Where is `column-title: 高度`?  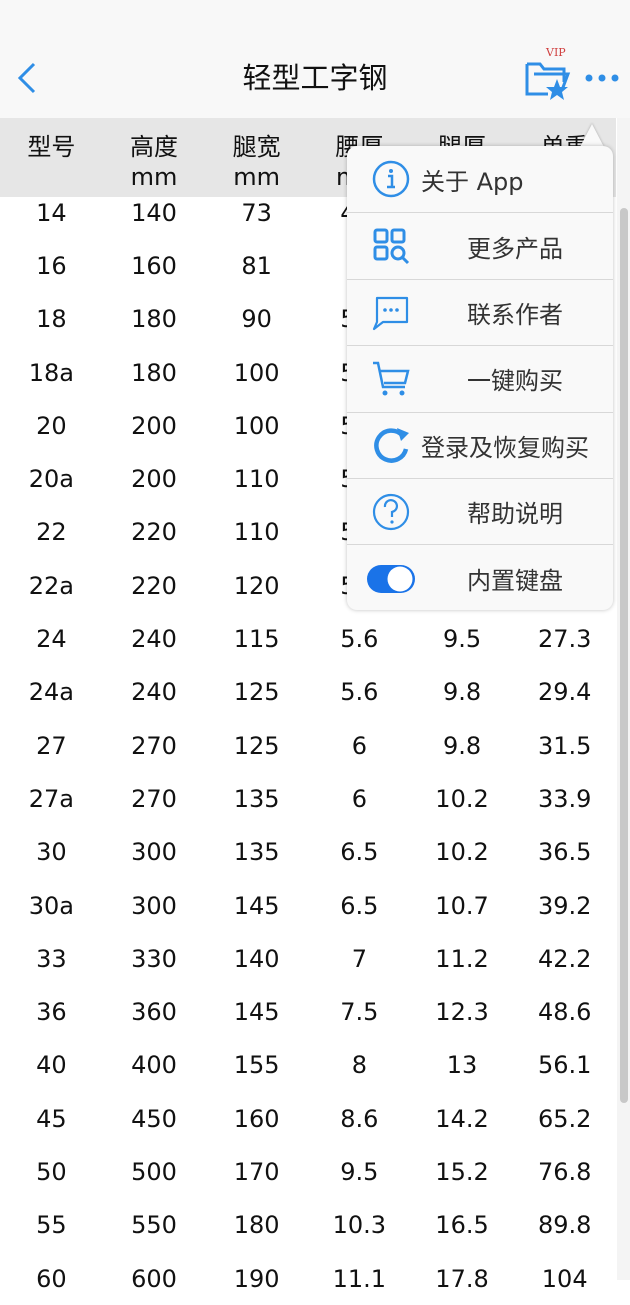
column-title: 高度 is located at coordinates (154, 147).